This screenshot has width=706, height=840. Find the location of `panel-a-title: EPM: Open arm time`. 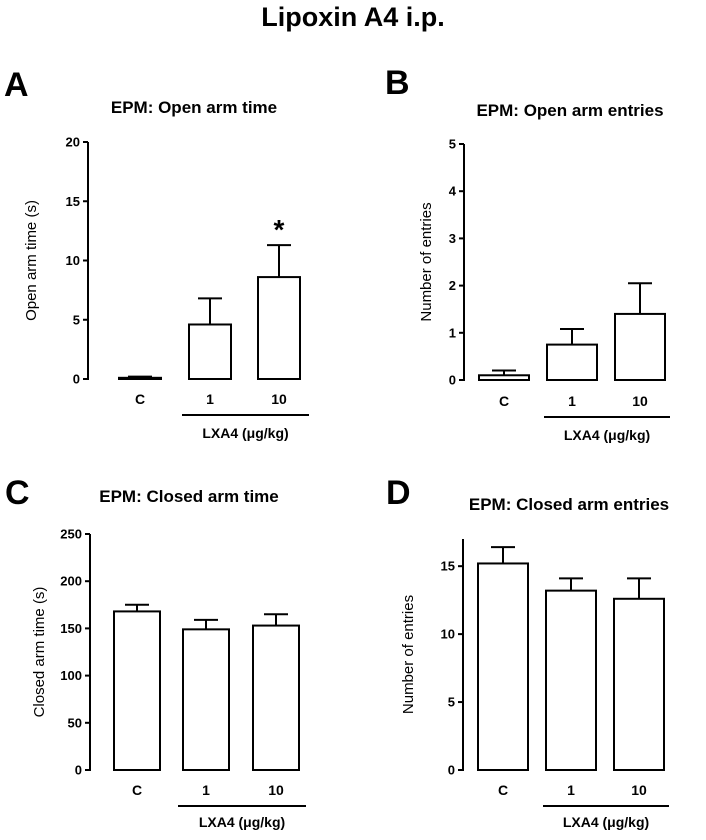

panel-a-title: EPM: Open arm time is located at coordinates (194, 107).